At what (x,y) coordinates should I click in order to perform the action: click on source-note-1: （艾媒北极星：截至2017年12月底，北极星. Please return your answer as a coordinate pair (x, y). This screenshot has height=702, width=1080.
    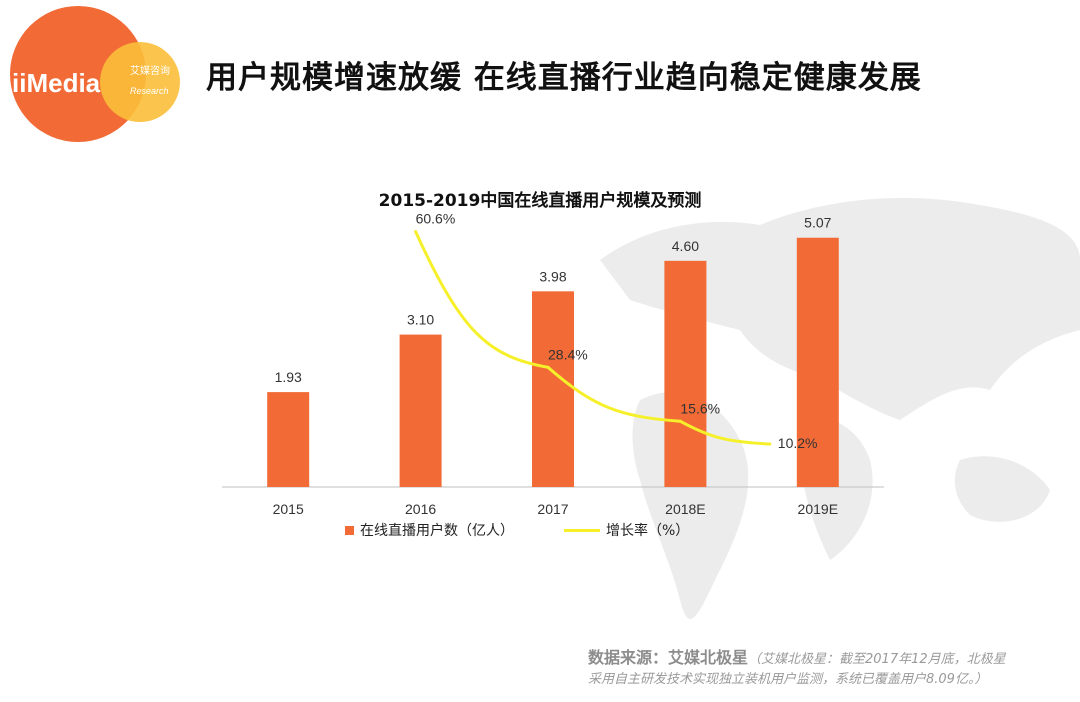
    Looking at the image, I should click on (877, 659).